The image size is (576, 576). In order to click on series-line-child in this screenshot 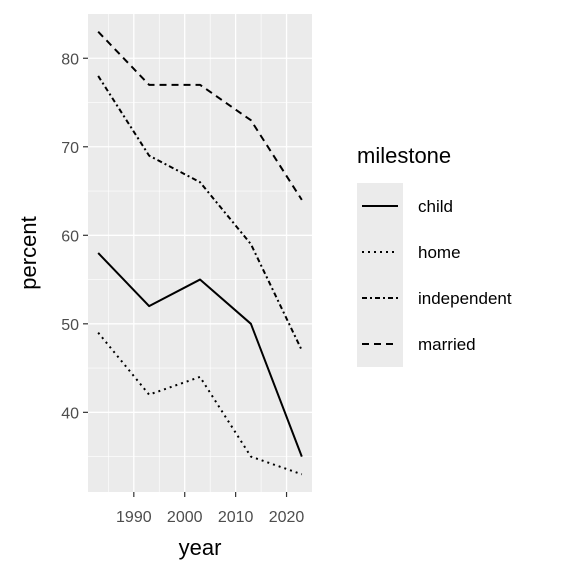, I will do `click(200, 354)`.